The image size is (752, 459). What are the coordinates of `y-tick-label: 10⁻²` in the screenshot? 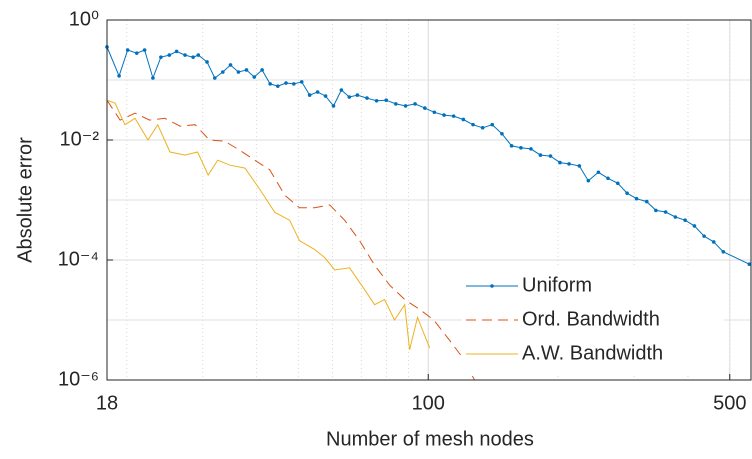 It's located at (80, 139).